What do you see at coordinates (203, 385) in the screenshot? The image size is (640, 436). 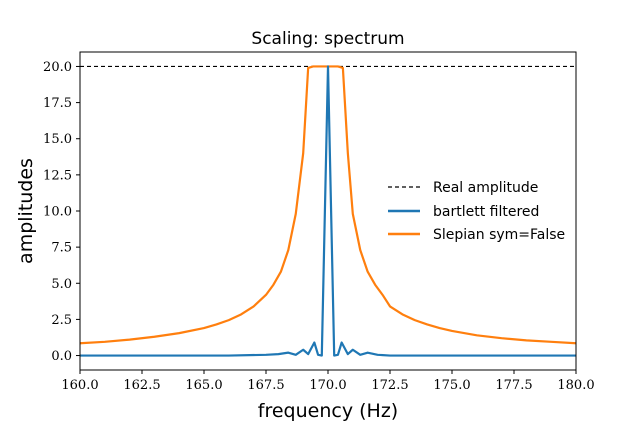 I see `x-tick-label: 165.0` at bounding box center [203, 385].